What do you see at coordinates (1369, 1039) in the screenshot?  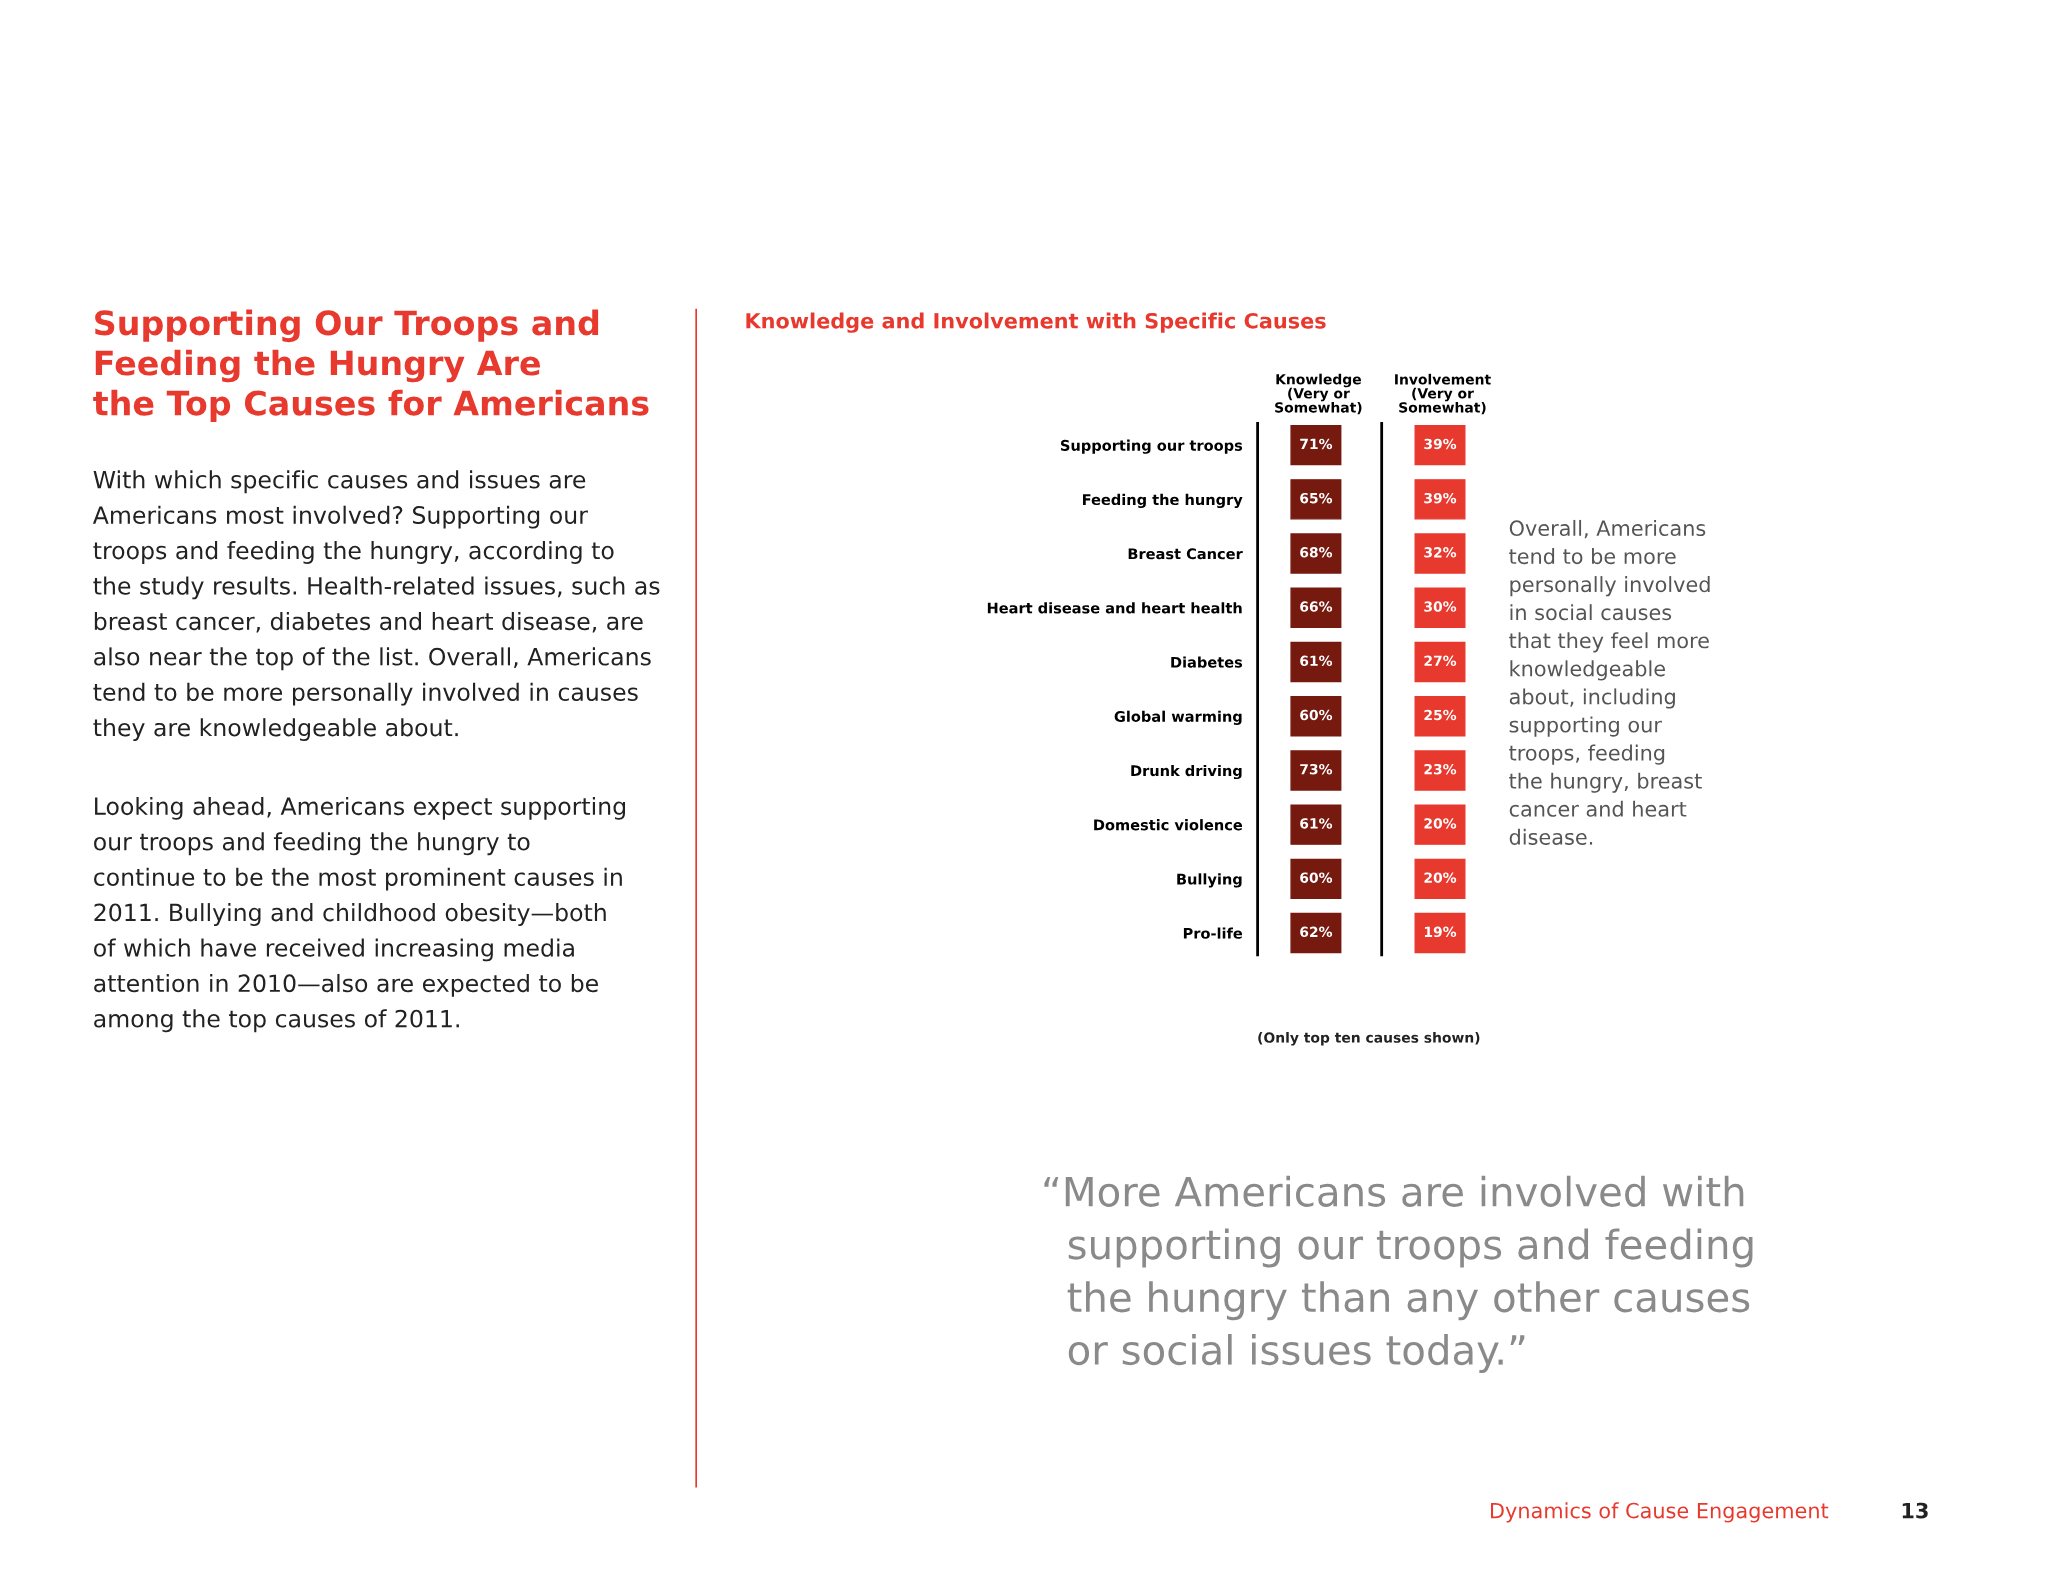 I see `text: (Only top ten causes shown)` at bounding box center [1369, 1039].